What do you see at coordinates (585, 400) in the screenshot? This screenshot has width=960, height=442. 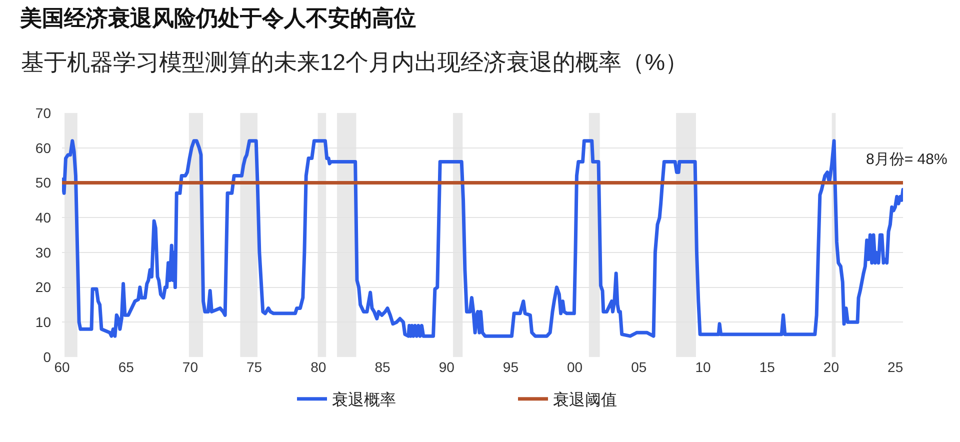 I see `legend-label: 衰退阈值` at bounding box center [585, 400].